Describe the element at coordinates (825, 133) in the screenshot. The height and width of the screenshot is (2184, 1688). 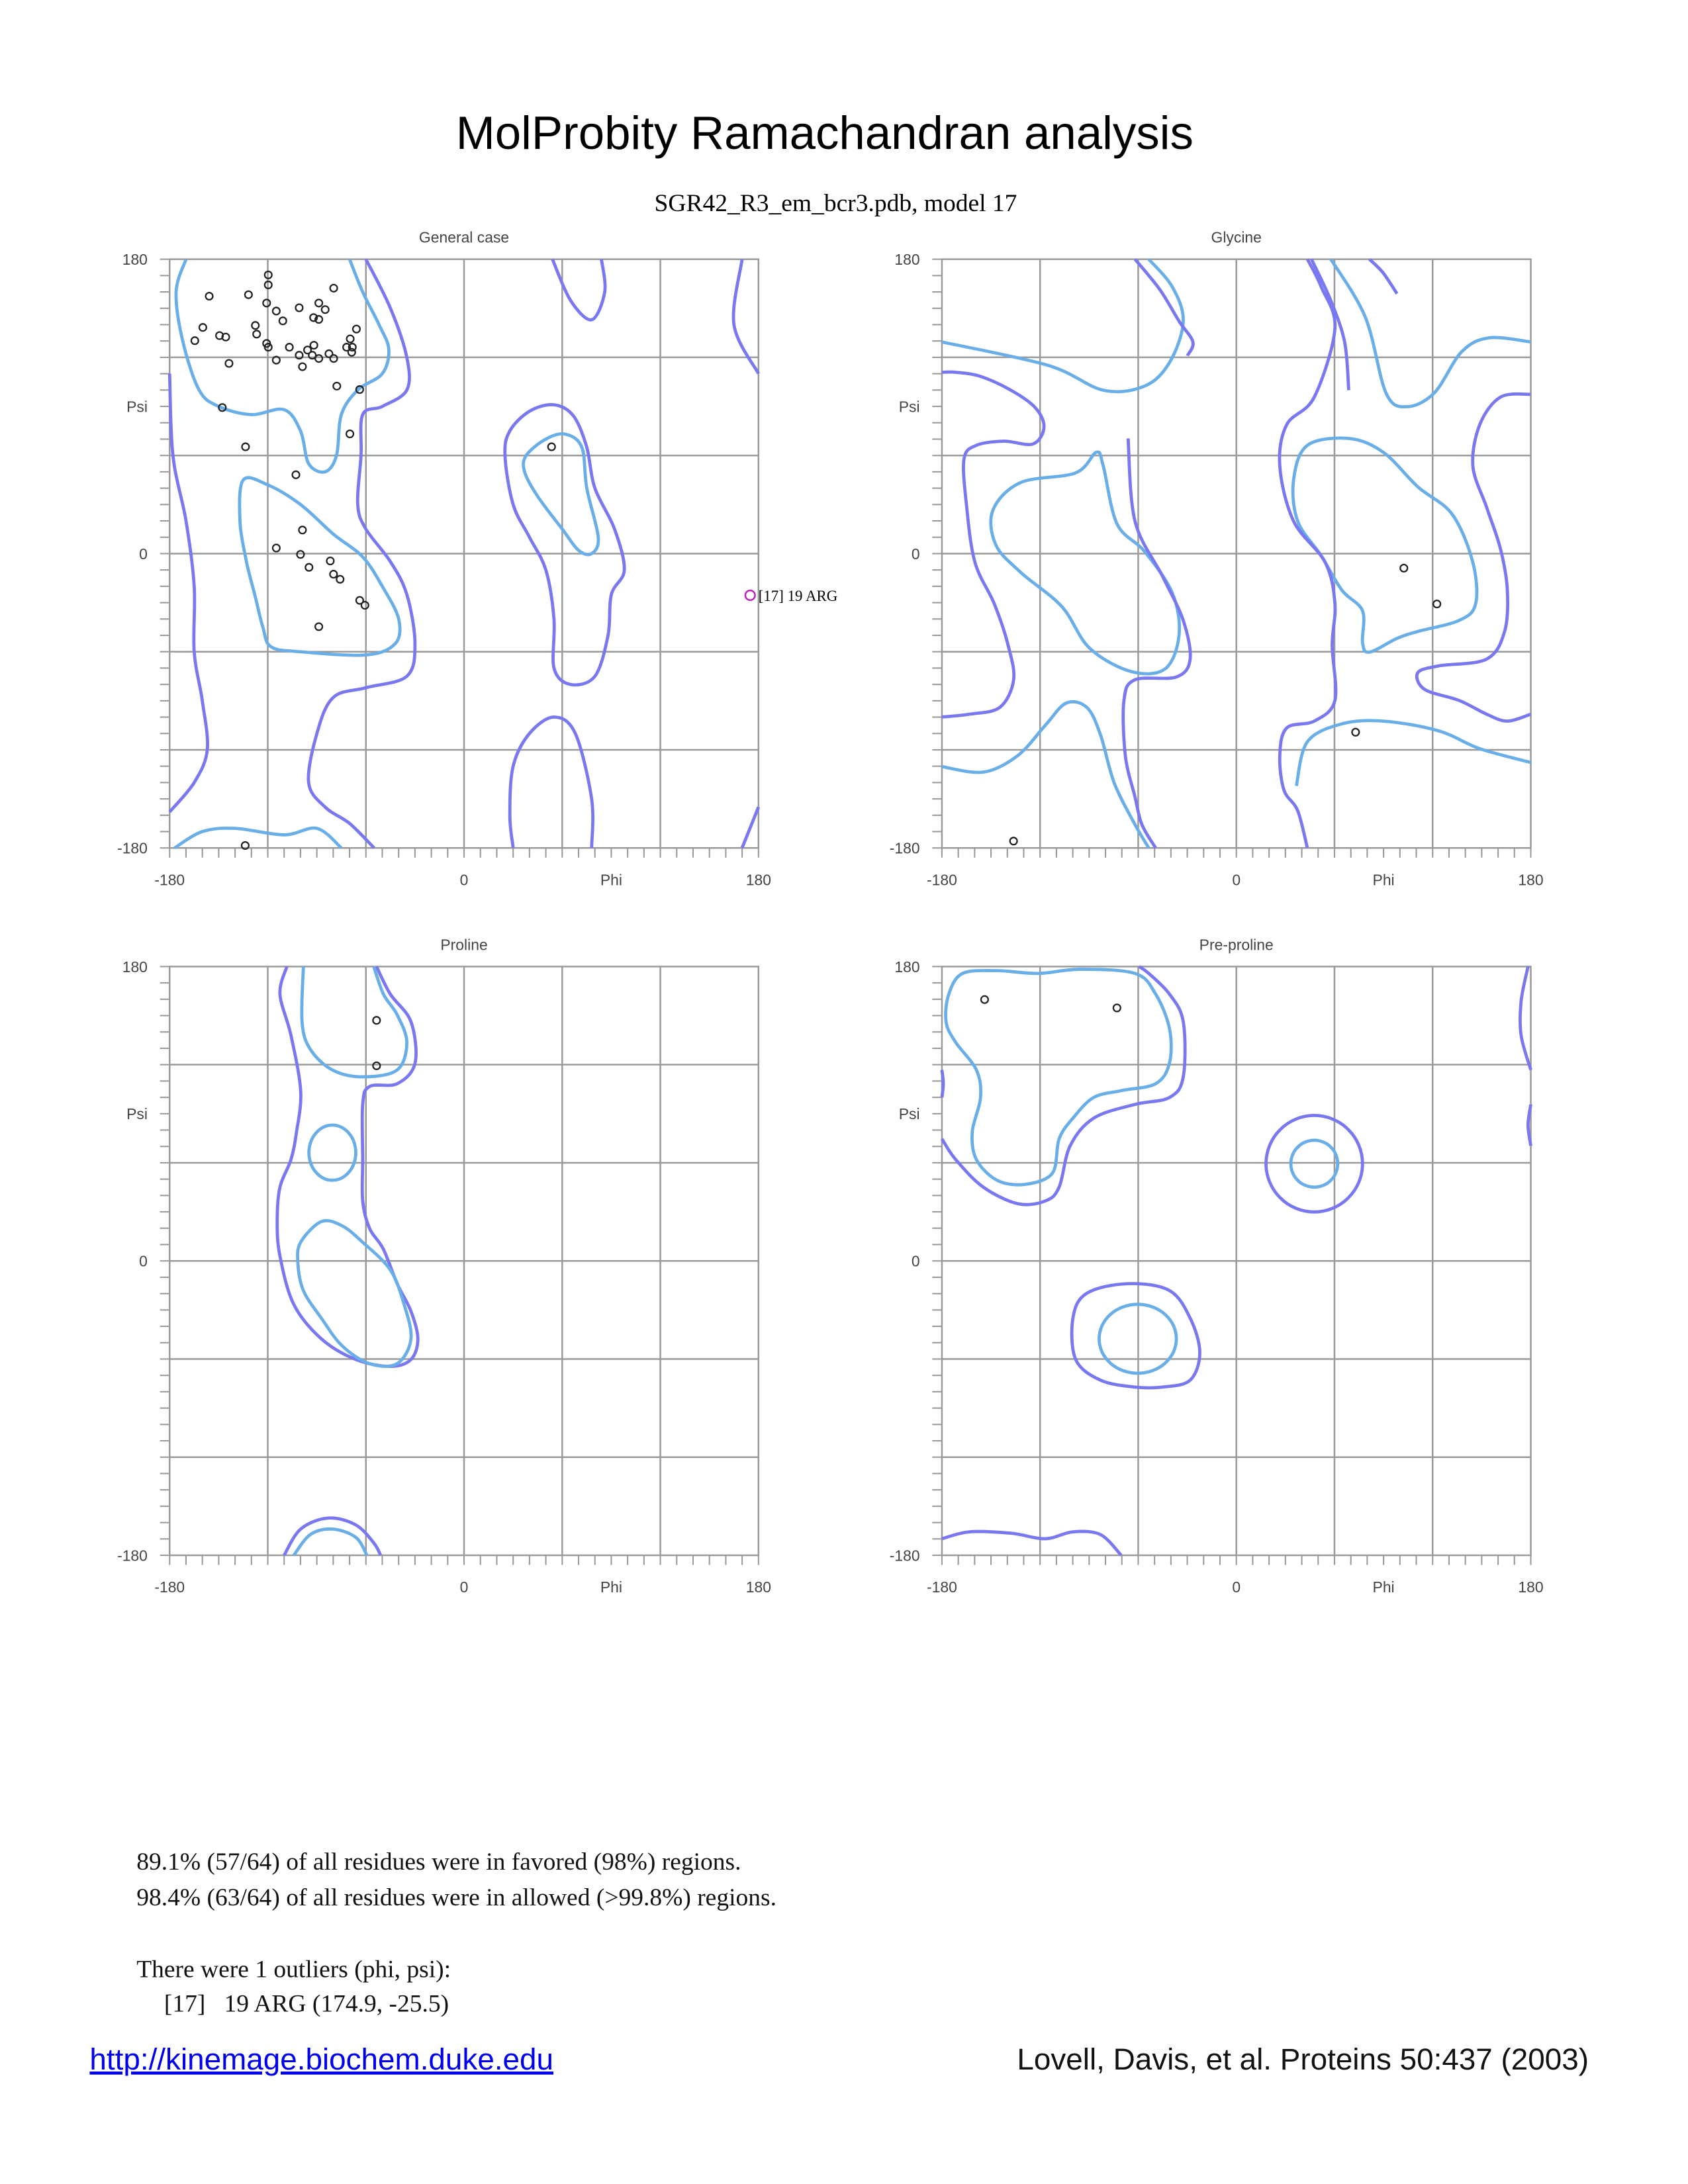
I see `report-title: MolProbity Ramachandran analysis` at that location.